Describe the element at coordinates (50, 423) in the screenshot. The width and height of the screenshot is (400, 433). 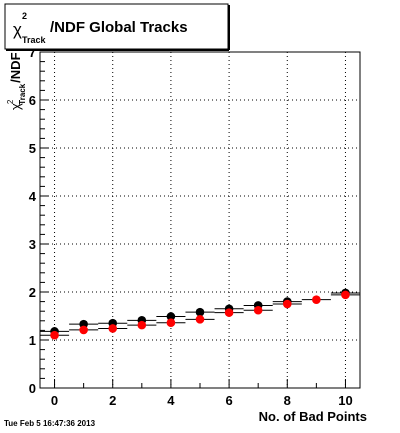
I see `timestamp-footer: Tue Feb 5 16:47:36 2013` at that location.